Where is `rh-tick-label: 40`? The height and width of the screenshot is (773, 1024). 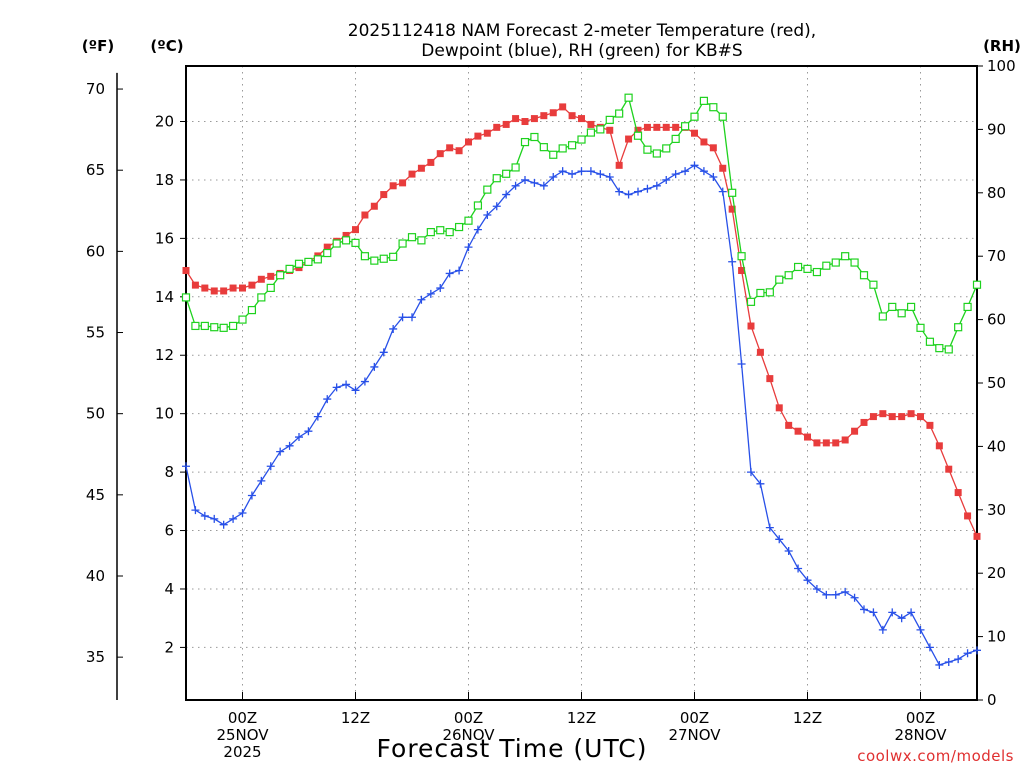
rh-tick-label: 40 is located at coordinates (996, 446).